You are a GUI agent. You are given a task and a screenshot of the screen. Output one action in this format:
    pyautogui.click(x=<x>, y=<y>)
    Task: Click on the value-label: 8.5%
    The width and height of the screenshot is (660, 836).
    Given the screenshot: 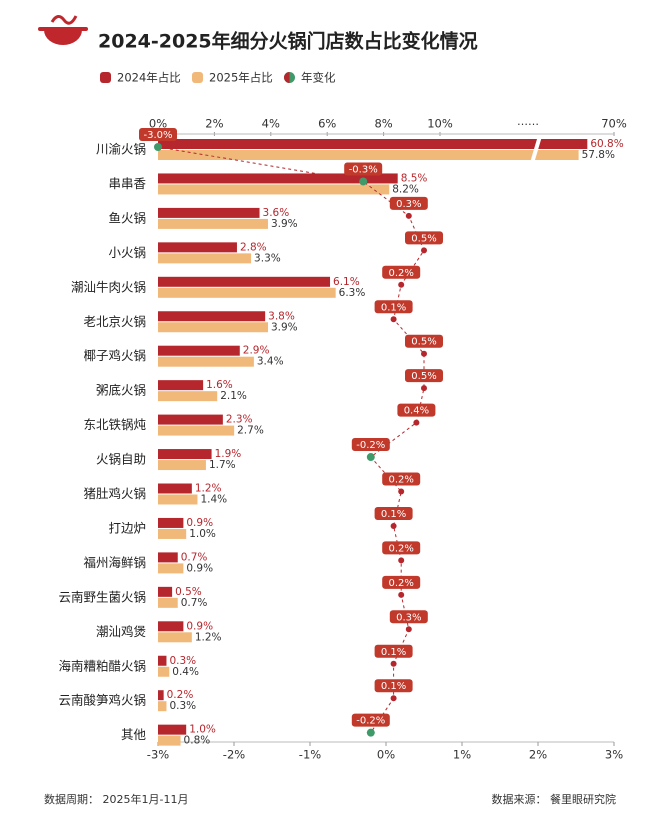 What is the action you would take?
    pyautogui.click(x=414, y=178)
    